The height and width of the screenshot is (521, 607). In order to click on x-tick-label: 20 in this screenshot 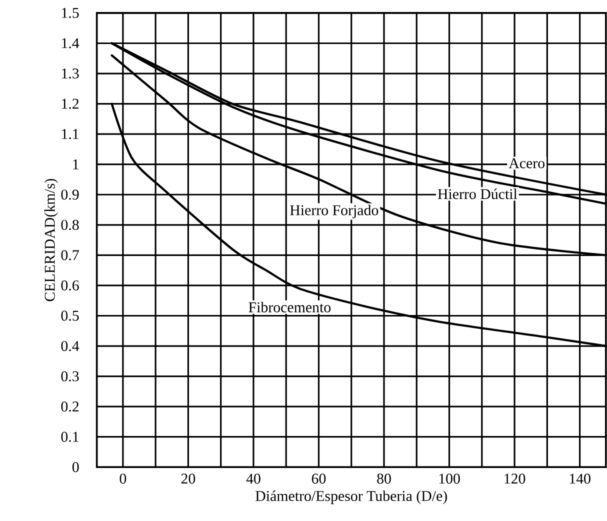, I will do `click(188, 479)`.